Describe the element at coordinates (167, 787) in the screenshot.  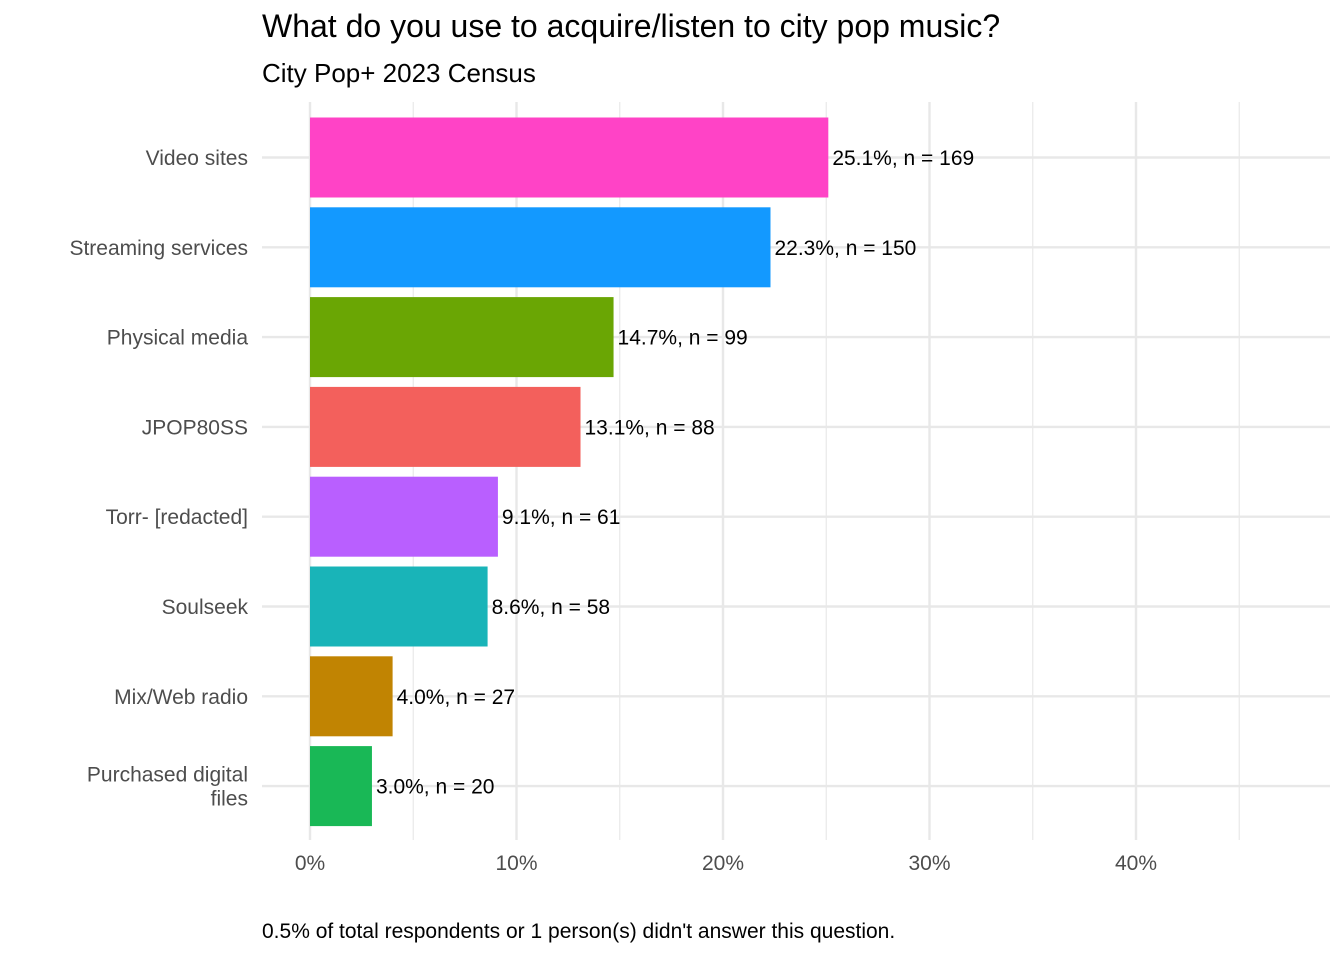
I see `y-tick-label: Purchased digital files` at that location.